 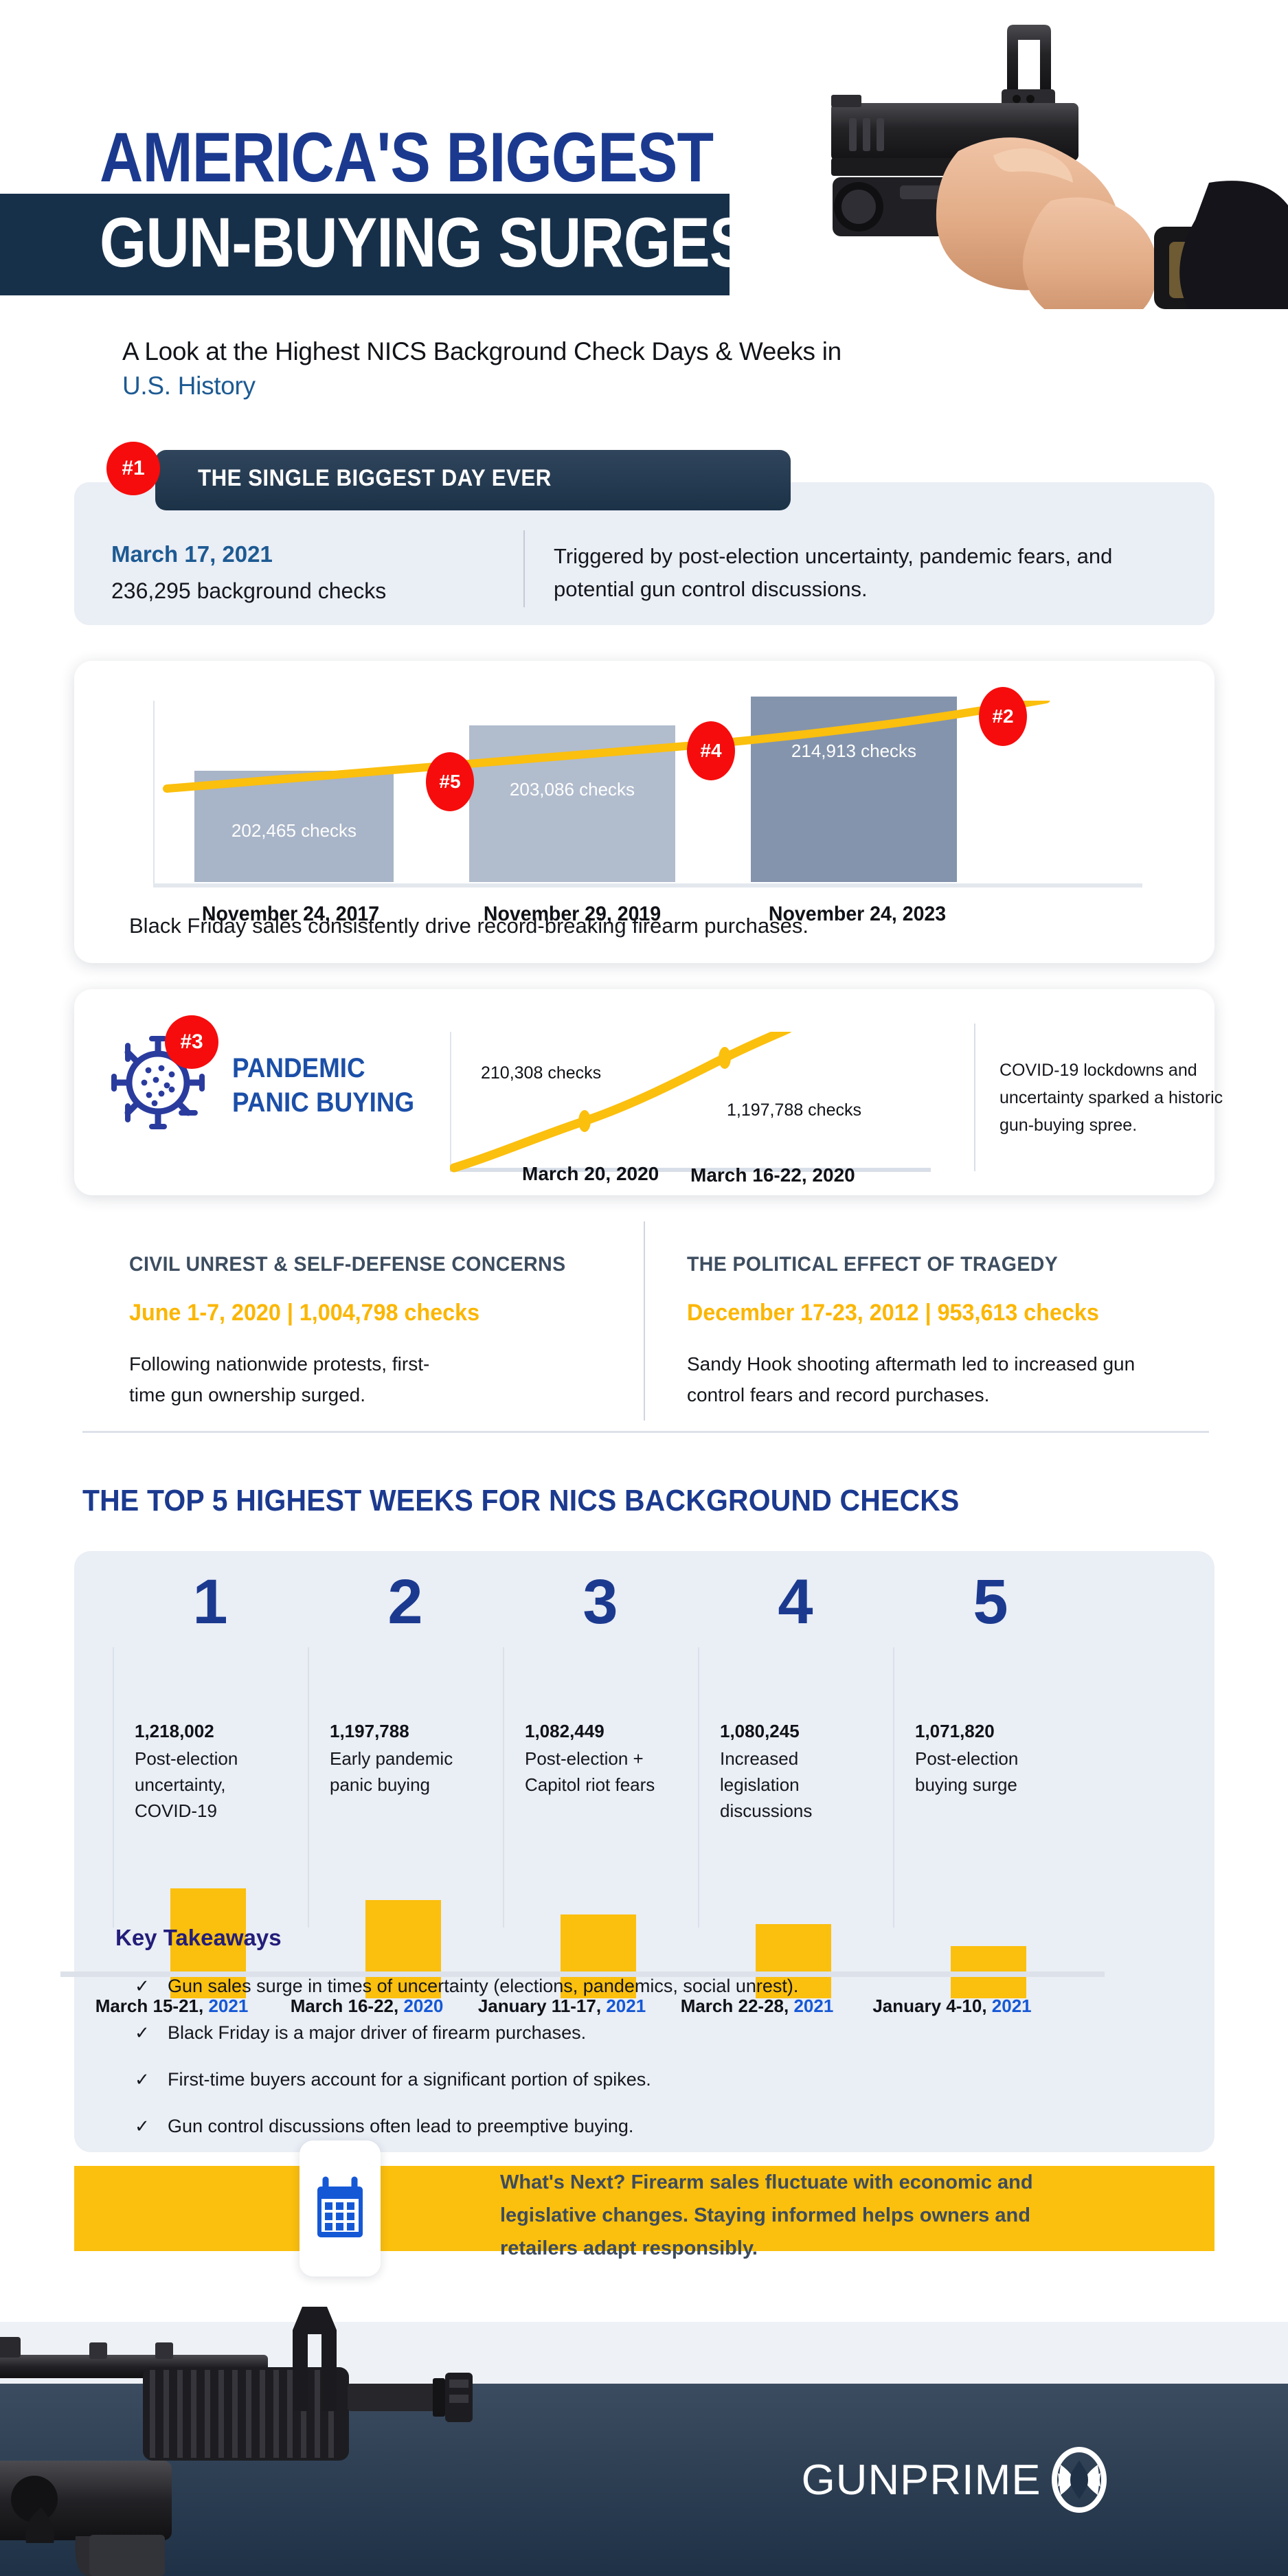 I want to click on top5-date-year-1: 2021, so click(x=228, y=2006).